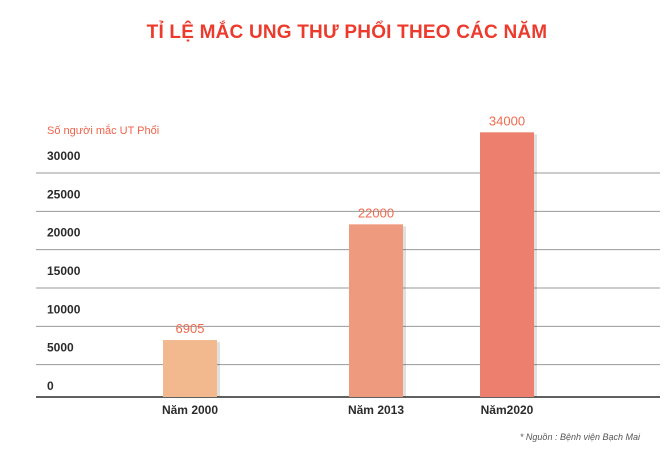 The width and height of the screenshot is (668, 450). I want to click on chart-title: TỈ LỆ MẮC UNG THƯ PHỔI THEO CÁC NĂM, so click(347, 32).